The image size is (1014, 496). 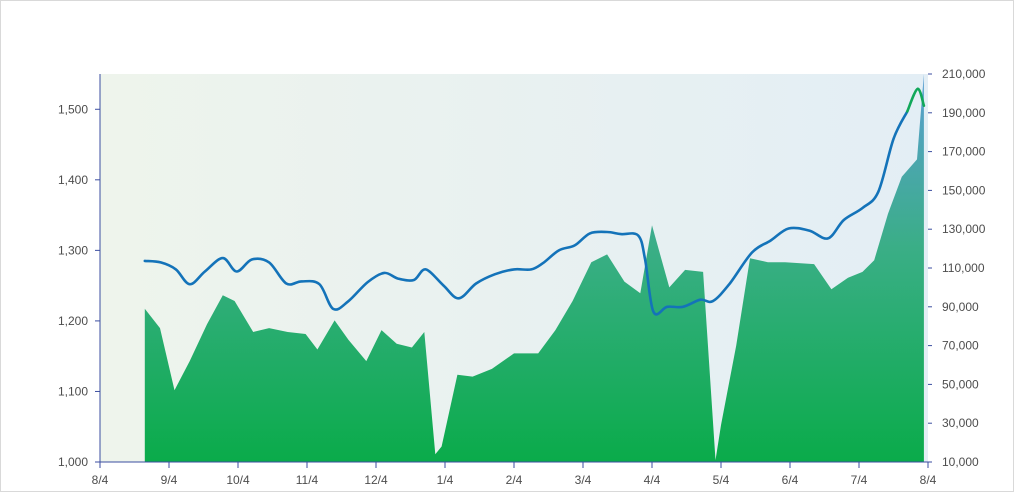 What do you see at coordinates (307, 480) in the screenshot?
I see `x-tick-label: 11/4` at bounding box center [307, 480].